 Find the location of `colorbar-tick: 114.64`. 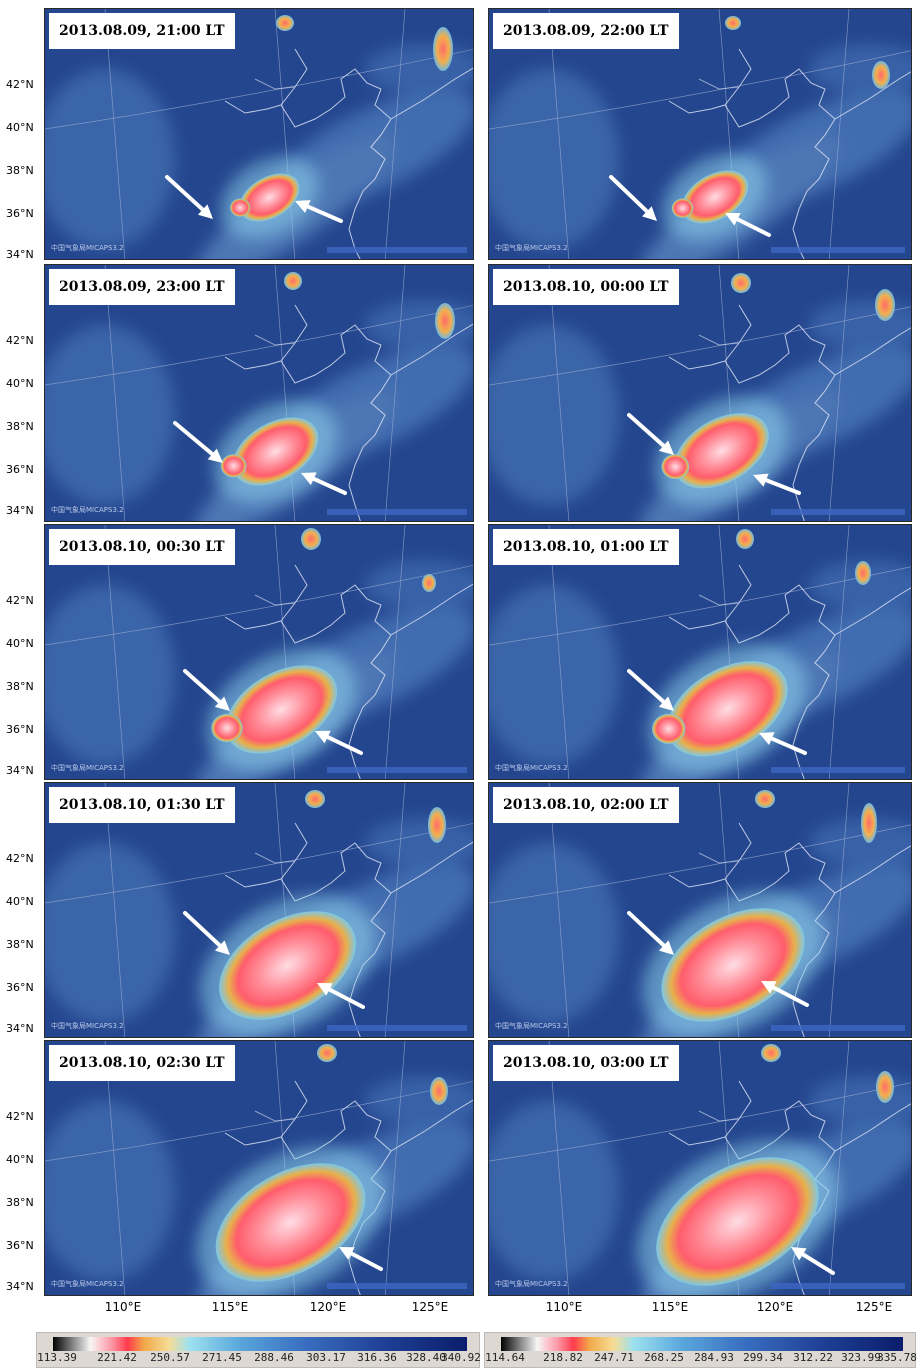

colorbar-tick: 114.64 is located at coordinates (505, 1357).